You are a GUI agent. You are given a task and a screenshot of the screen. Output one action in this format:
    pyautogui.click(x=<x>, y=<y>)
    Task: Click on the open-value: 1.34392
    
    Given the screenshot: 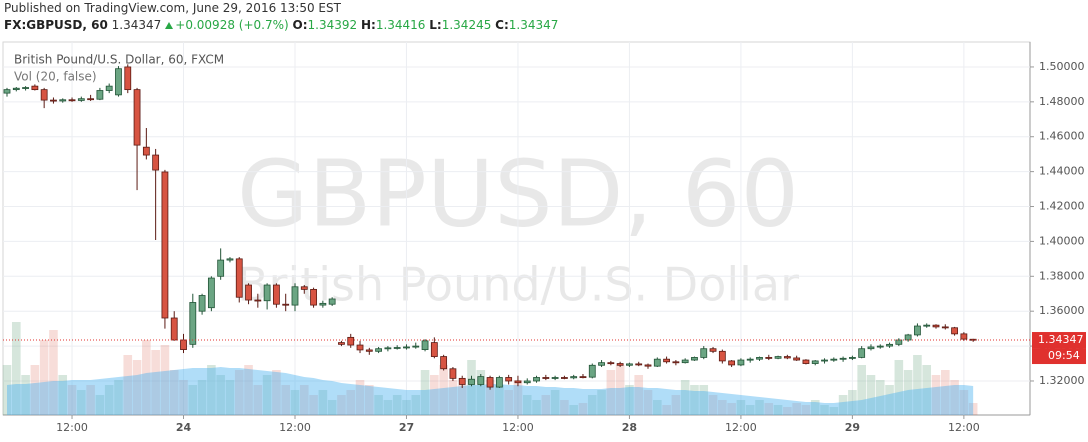 What is the action you would take?
    pyautogui.click(x=332, y=25)
    